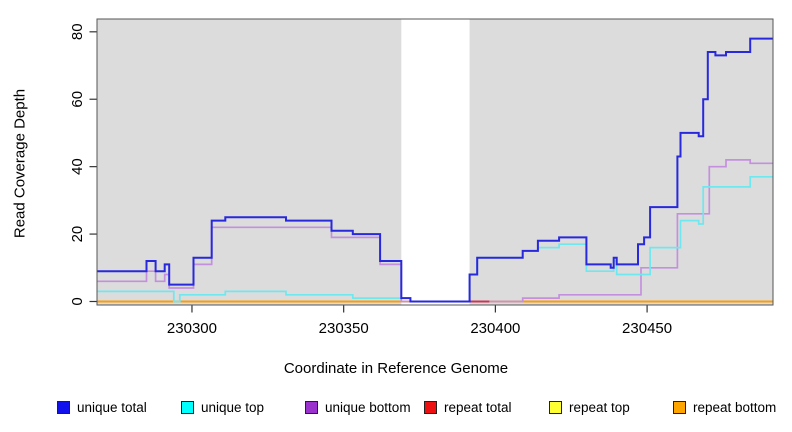 Image resolution: width=792 pixels, height=432 pixels. What do you see at coordinates (63, 407) in the screenshot?
I see `legend-swatch-unique-total` at bounding box center [63, 407].